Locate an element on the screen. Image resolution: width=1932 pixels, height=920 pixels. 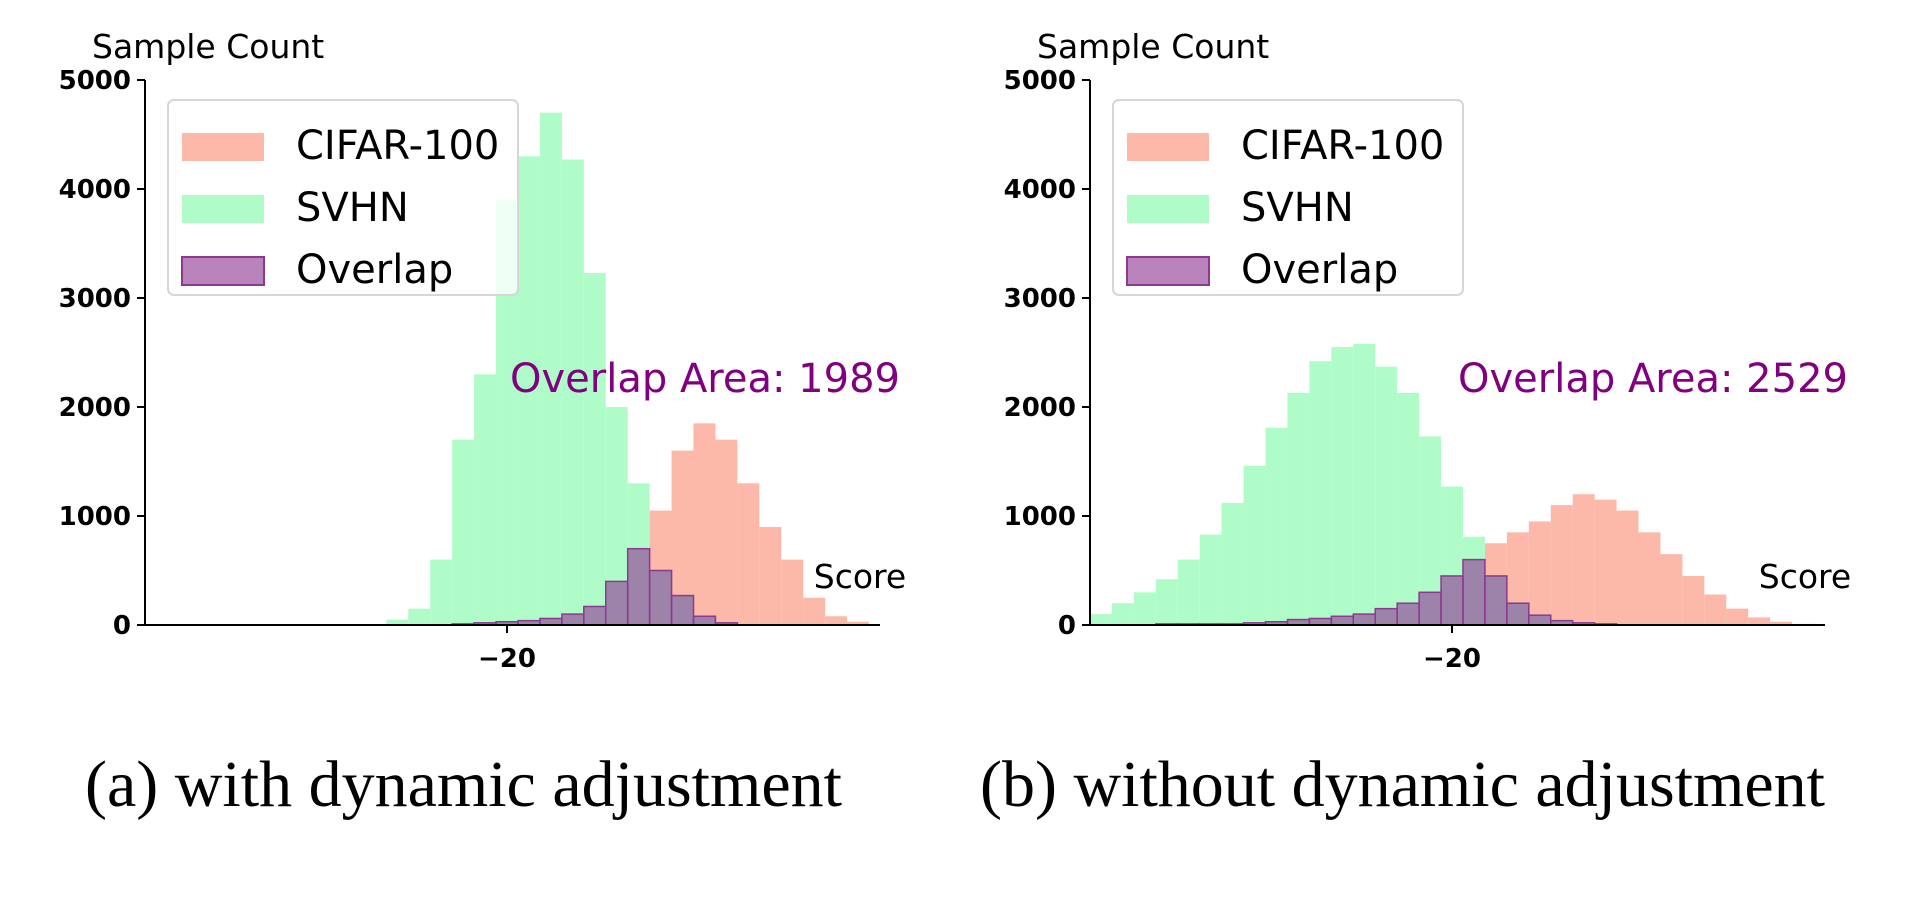
overlap-bars is located at coordinates (595, 586).